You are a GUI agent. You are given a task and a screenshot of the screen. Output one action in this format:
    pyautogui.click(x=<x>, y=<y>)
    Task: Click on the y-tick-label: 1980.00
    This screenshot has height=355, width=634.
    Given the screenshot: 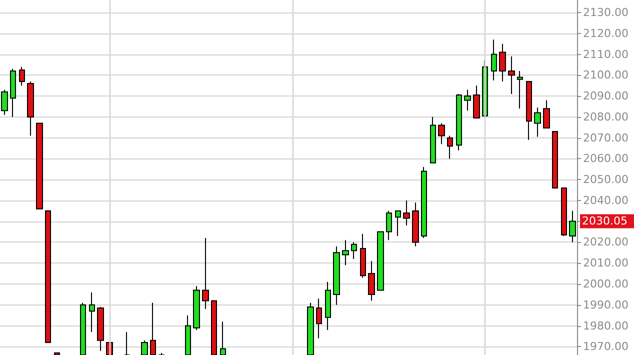 What is the action you would take?
    pyautogui.click(x=605, y=325)
    